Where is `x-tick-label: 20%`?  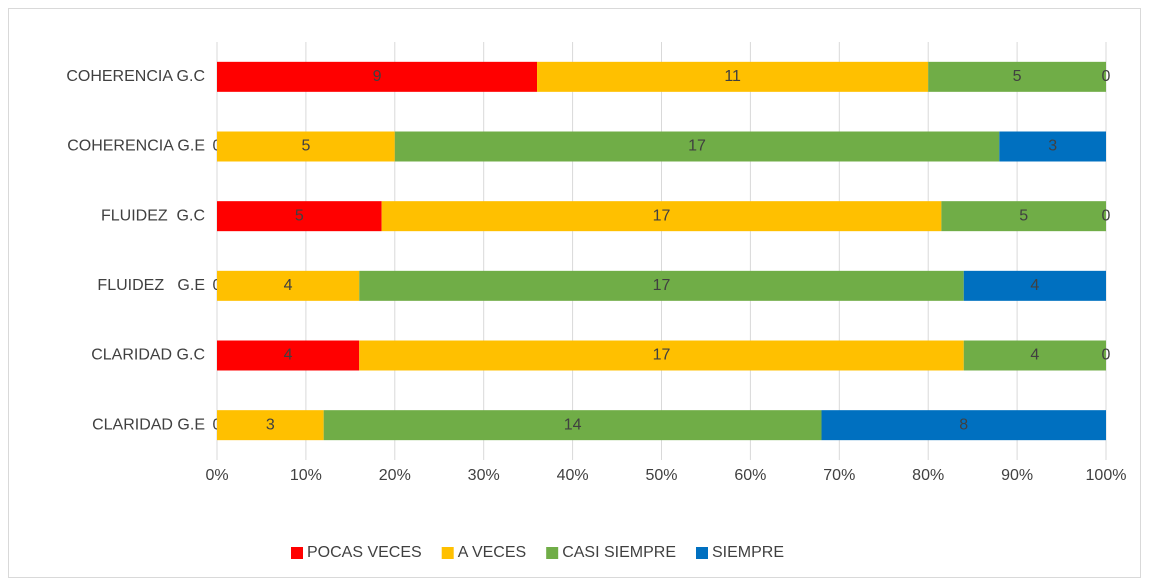
x-tick-label: 20% is located at coordinates (395, 475).